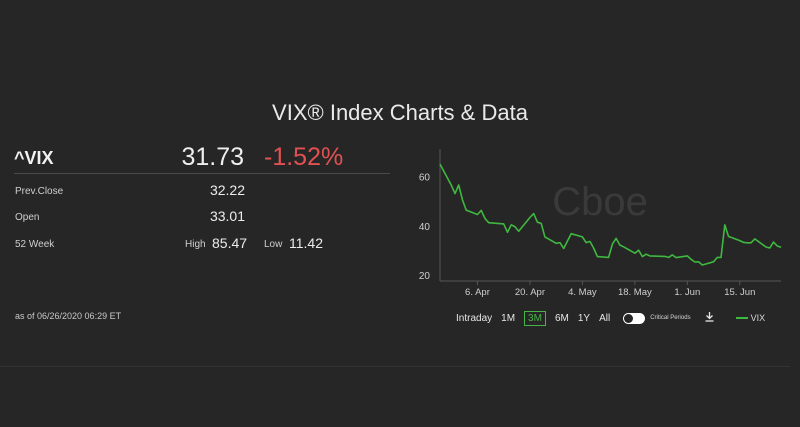 Image resolution: width=800 pixels, height=427 pixels. What do you see at coordinates (561, 318) in the screenshot?
I see `range-6m-button: 6M` at bounding box center [561, 318].